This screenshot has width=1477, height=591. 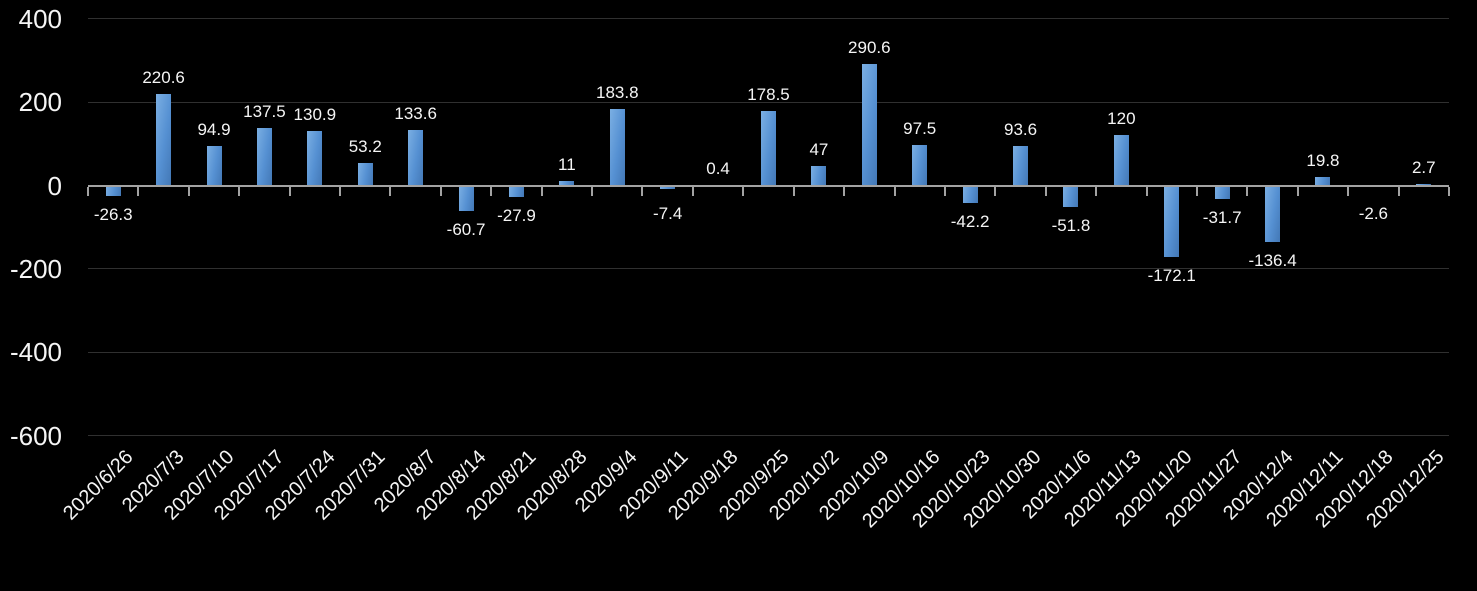 I want to click on x-axis-line, so click(x=768, y=185).